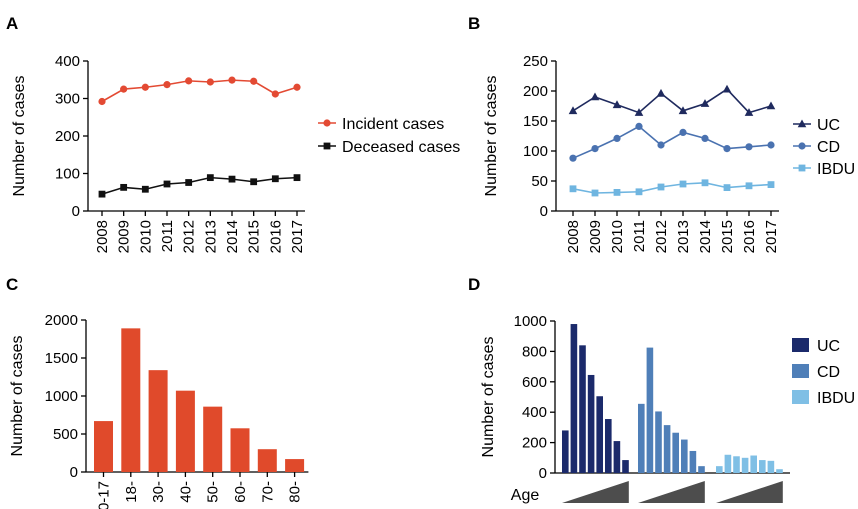  I want to click on age-gradient-wedge, so click(595, 492).